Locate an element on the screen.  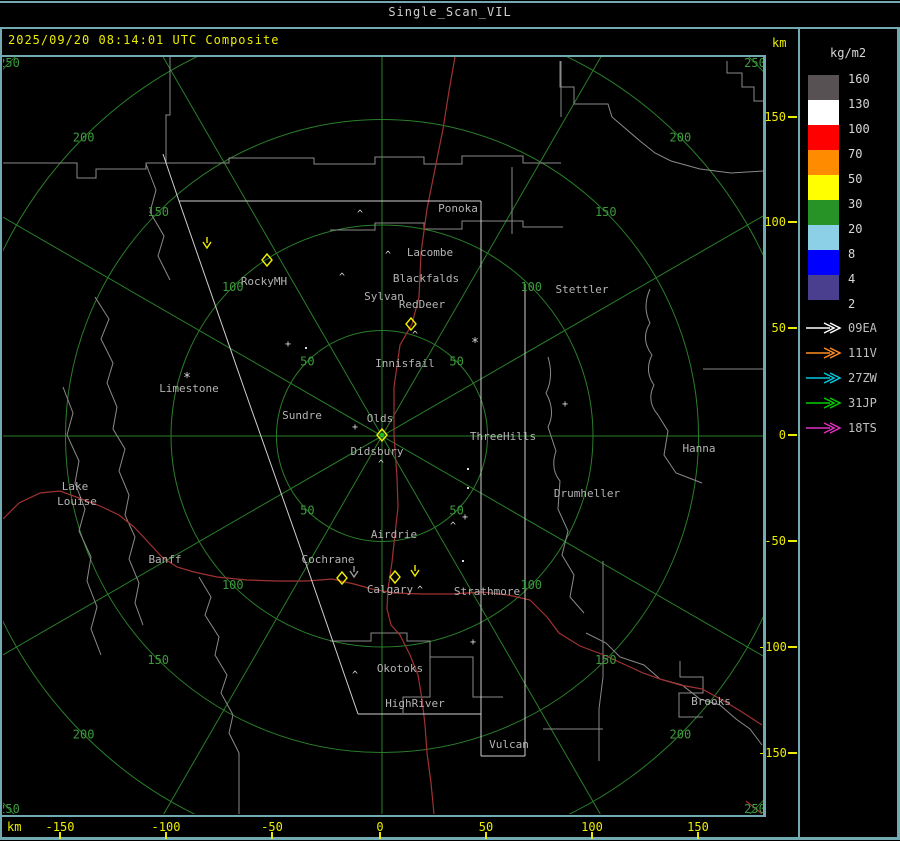
color-scale-unit: kg/m2 is located at coordinates (848, 53).